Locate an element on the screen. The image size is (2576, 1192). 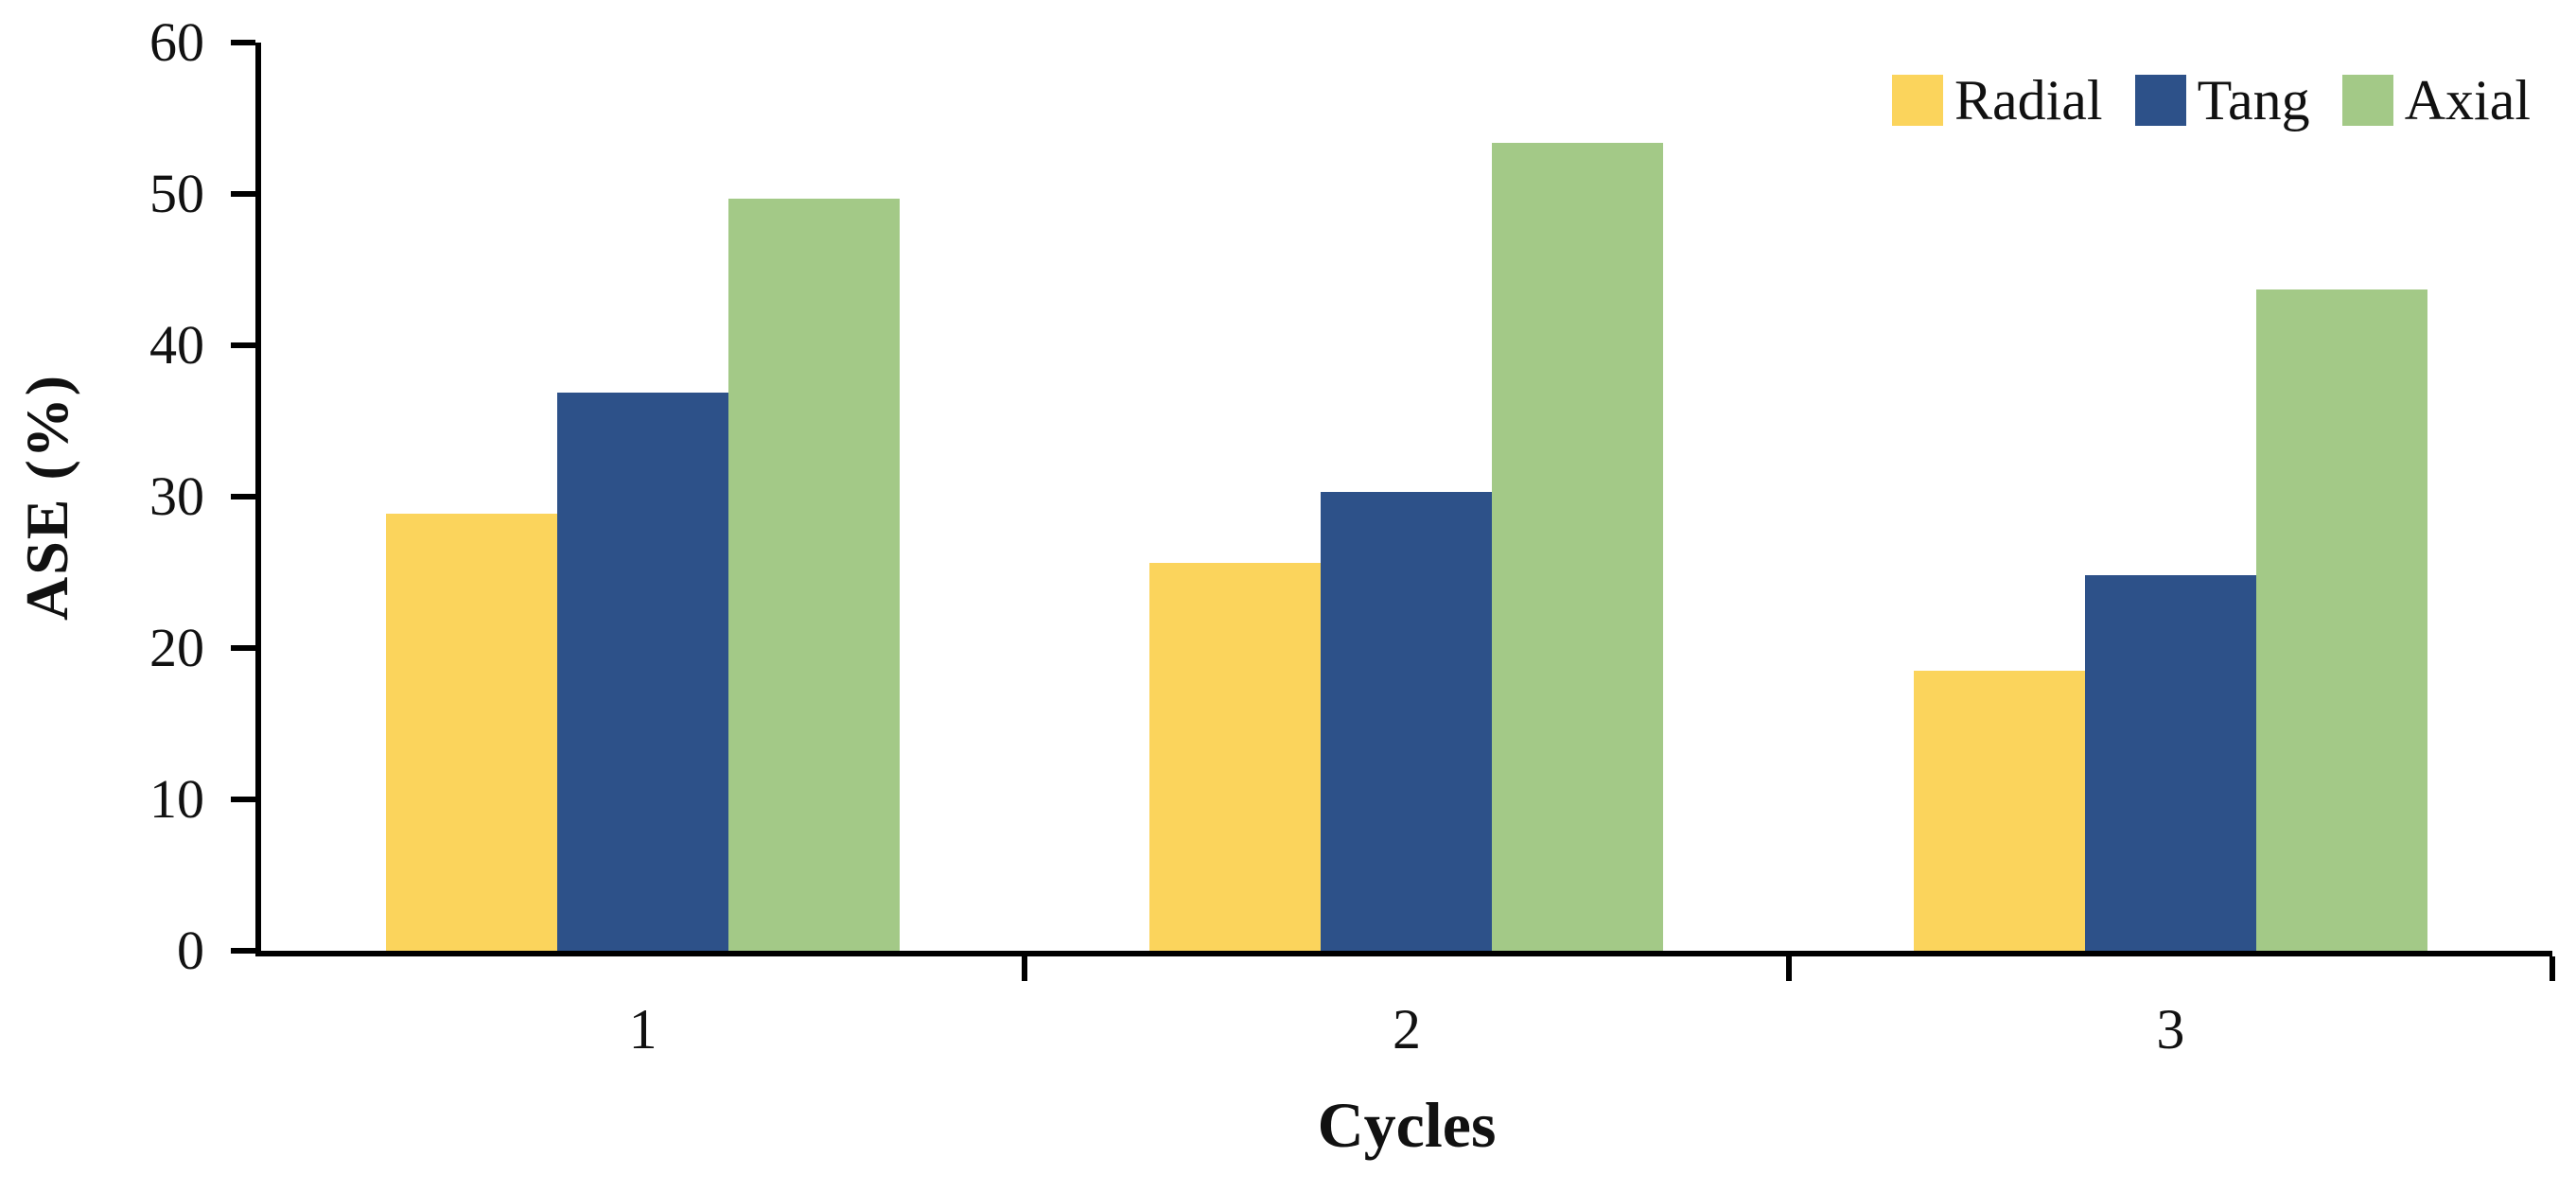
x-axis-title: Cycles is located at coordinates (1407, 1125).